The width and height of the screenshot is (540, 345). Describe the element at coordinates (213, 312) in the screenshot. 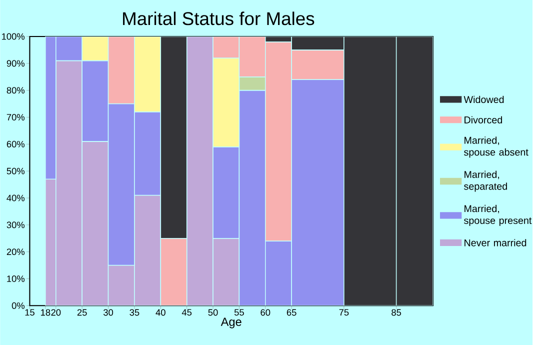

I see `x-tick-label: 50` at that location.